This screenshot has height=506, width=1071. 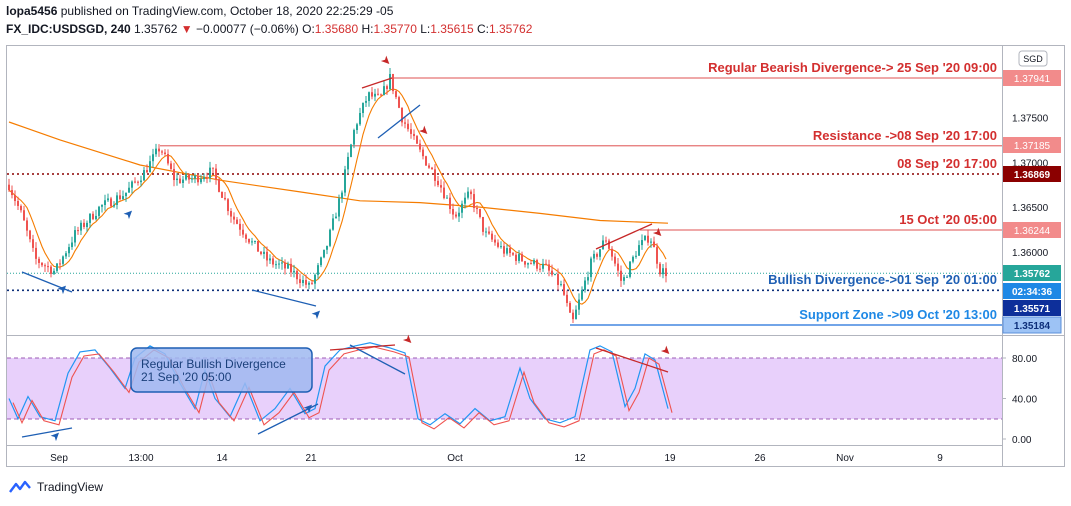 What do you see at coordinates (32, 11) in the screenshot?
I see `author-name: lopa5456` at bounding box center [32, 11].